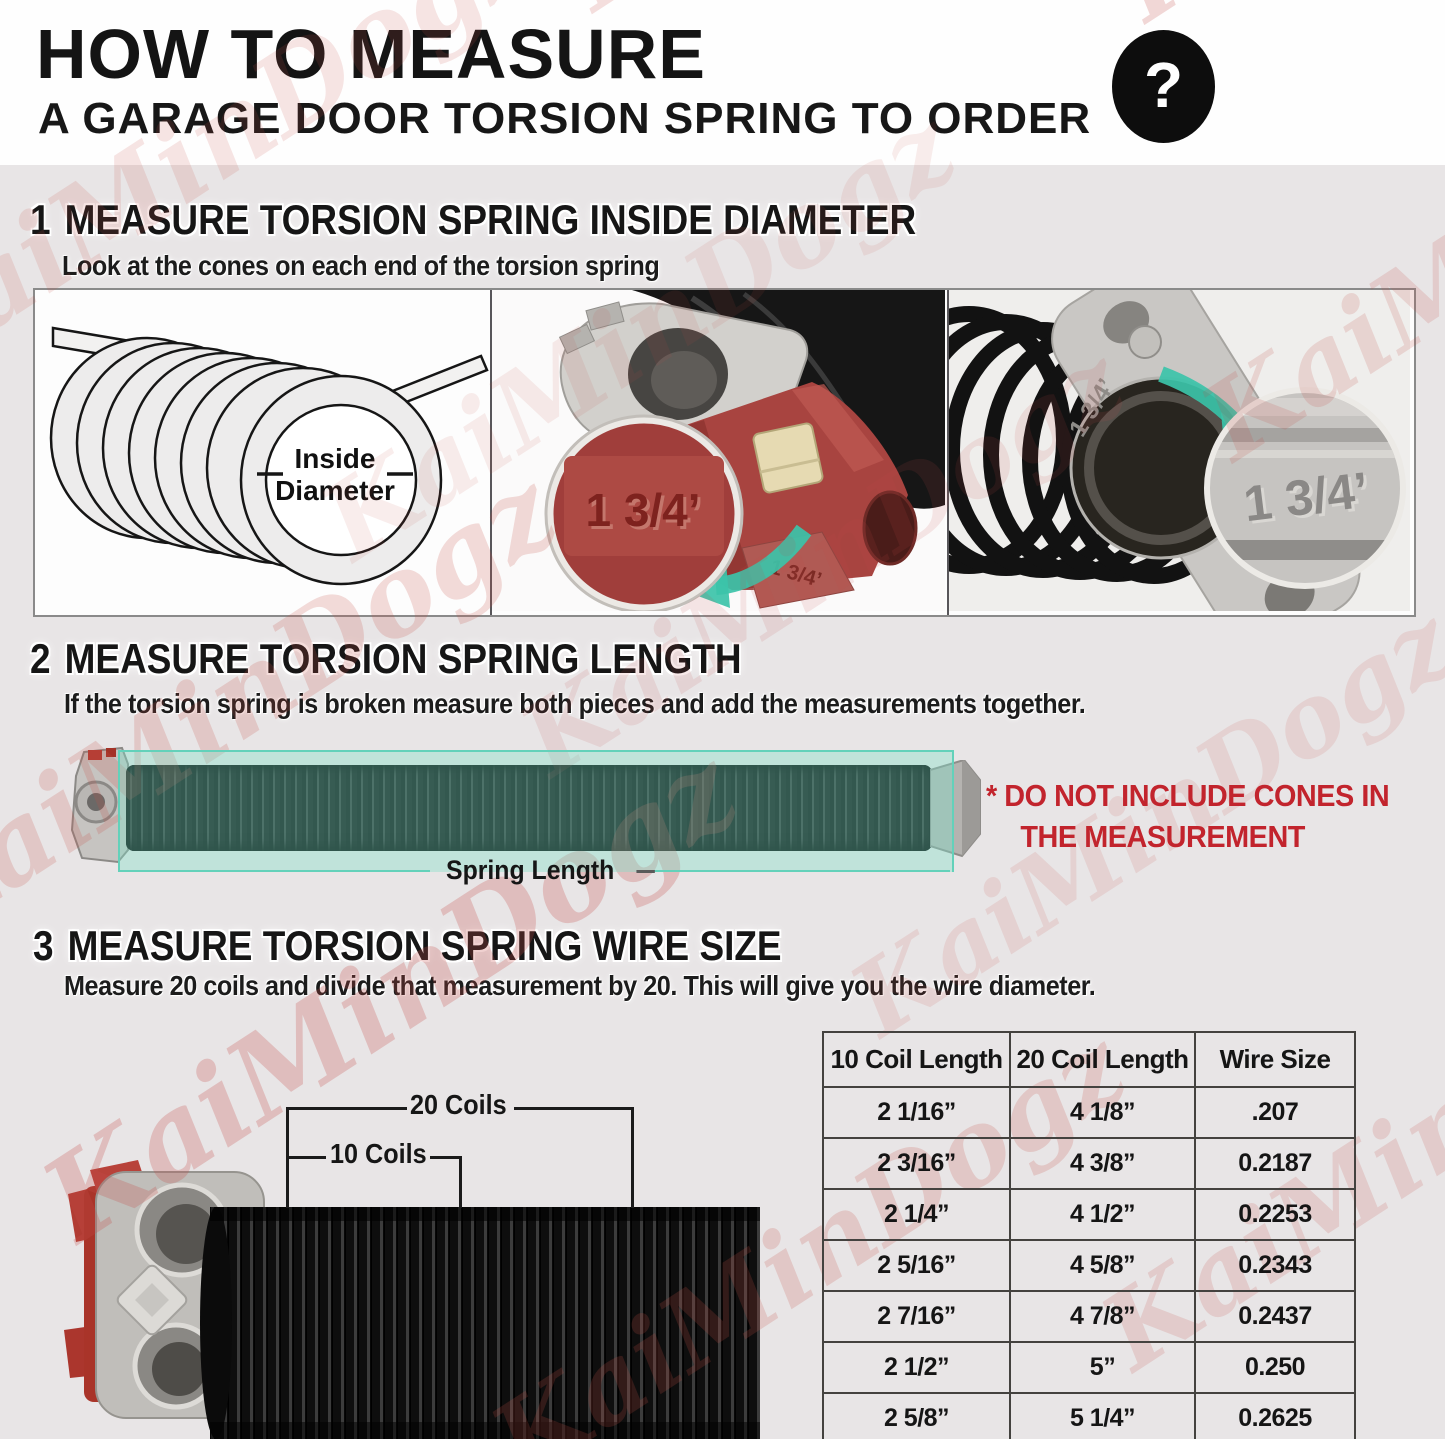  What do you see at coordinates (916, 1163) in the screenshot?
I see `table-cell: 2 3/16”` at bounding box center [916, 1163].